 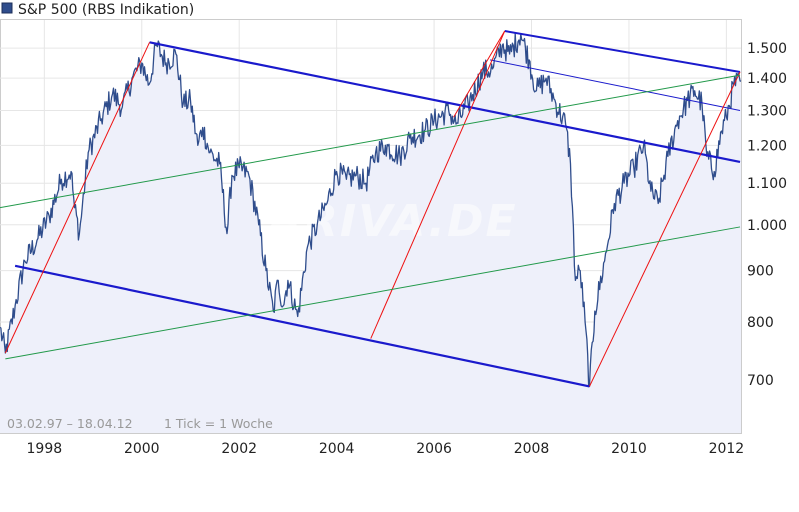 I want to click on y-tick-label: 800, so click(x=760, y=323).